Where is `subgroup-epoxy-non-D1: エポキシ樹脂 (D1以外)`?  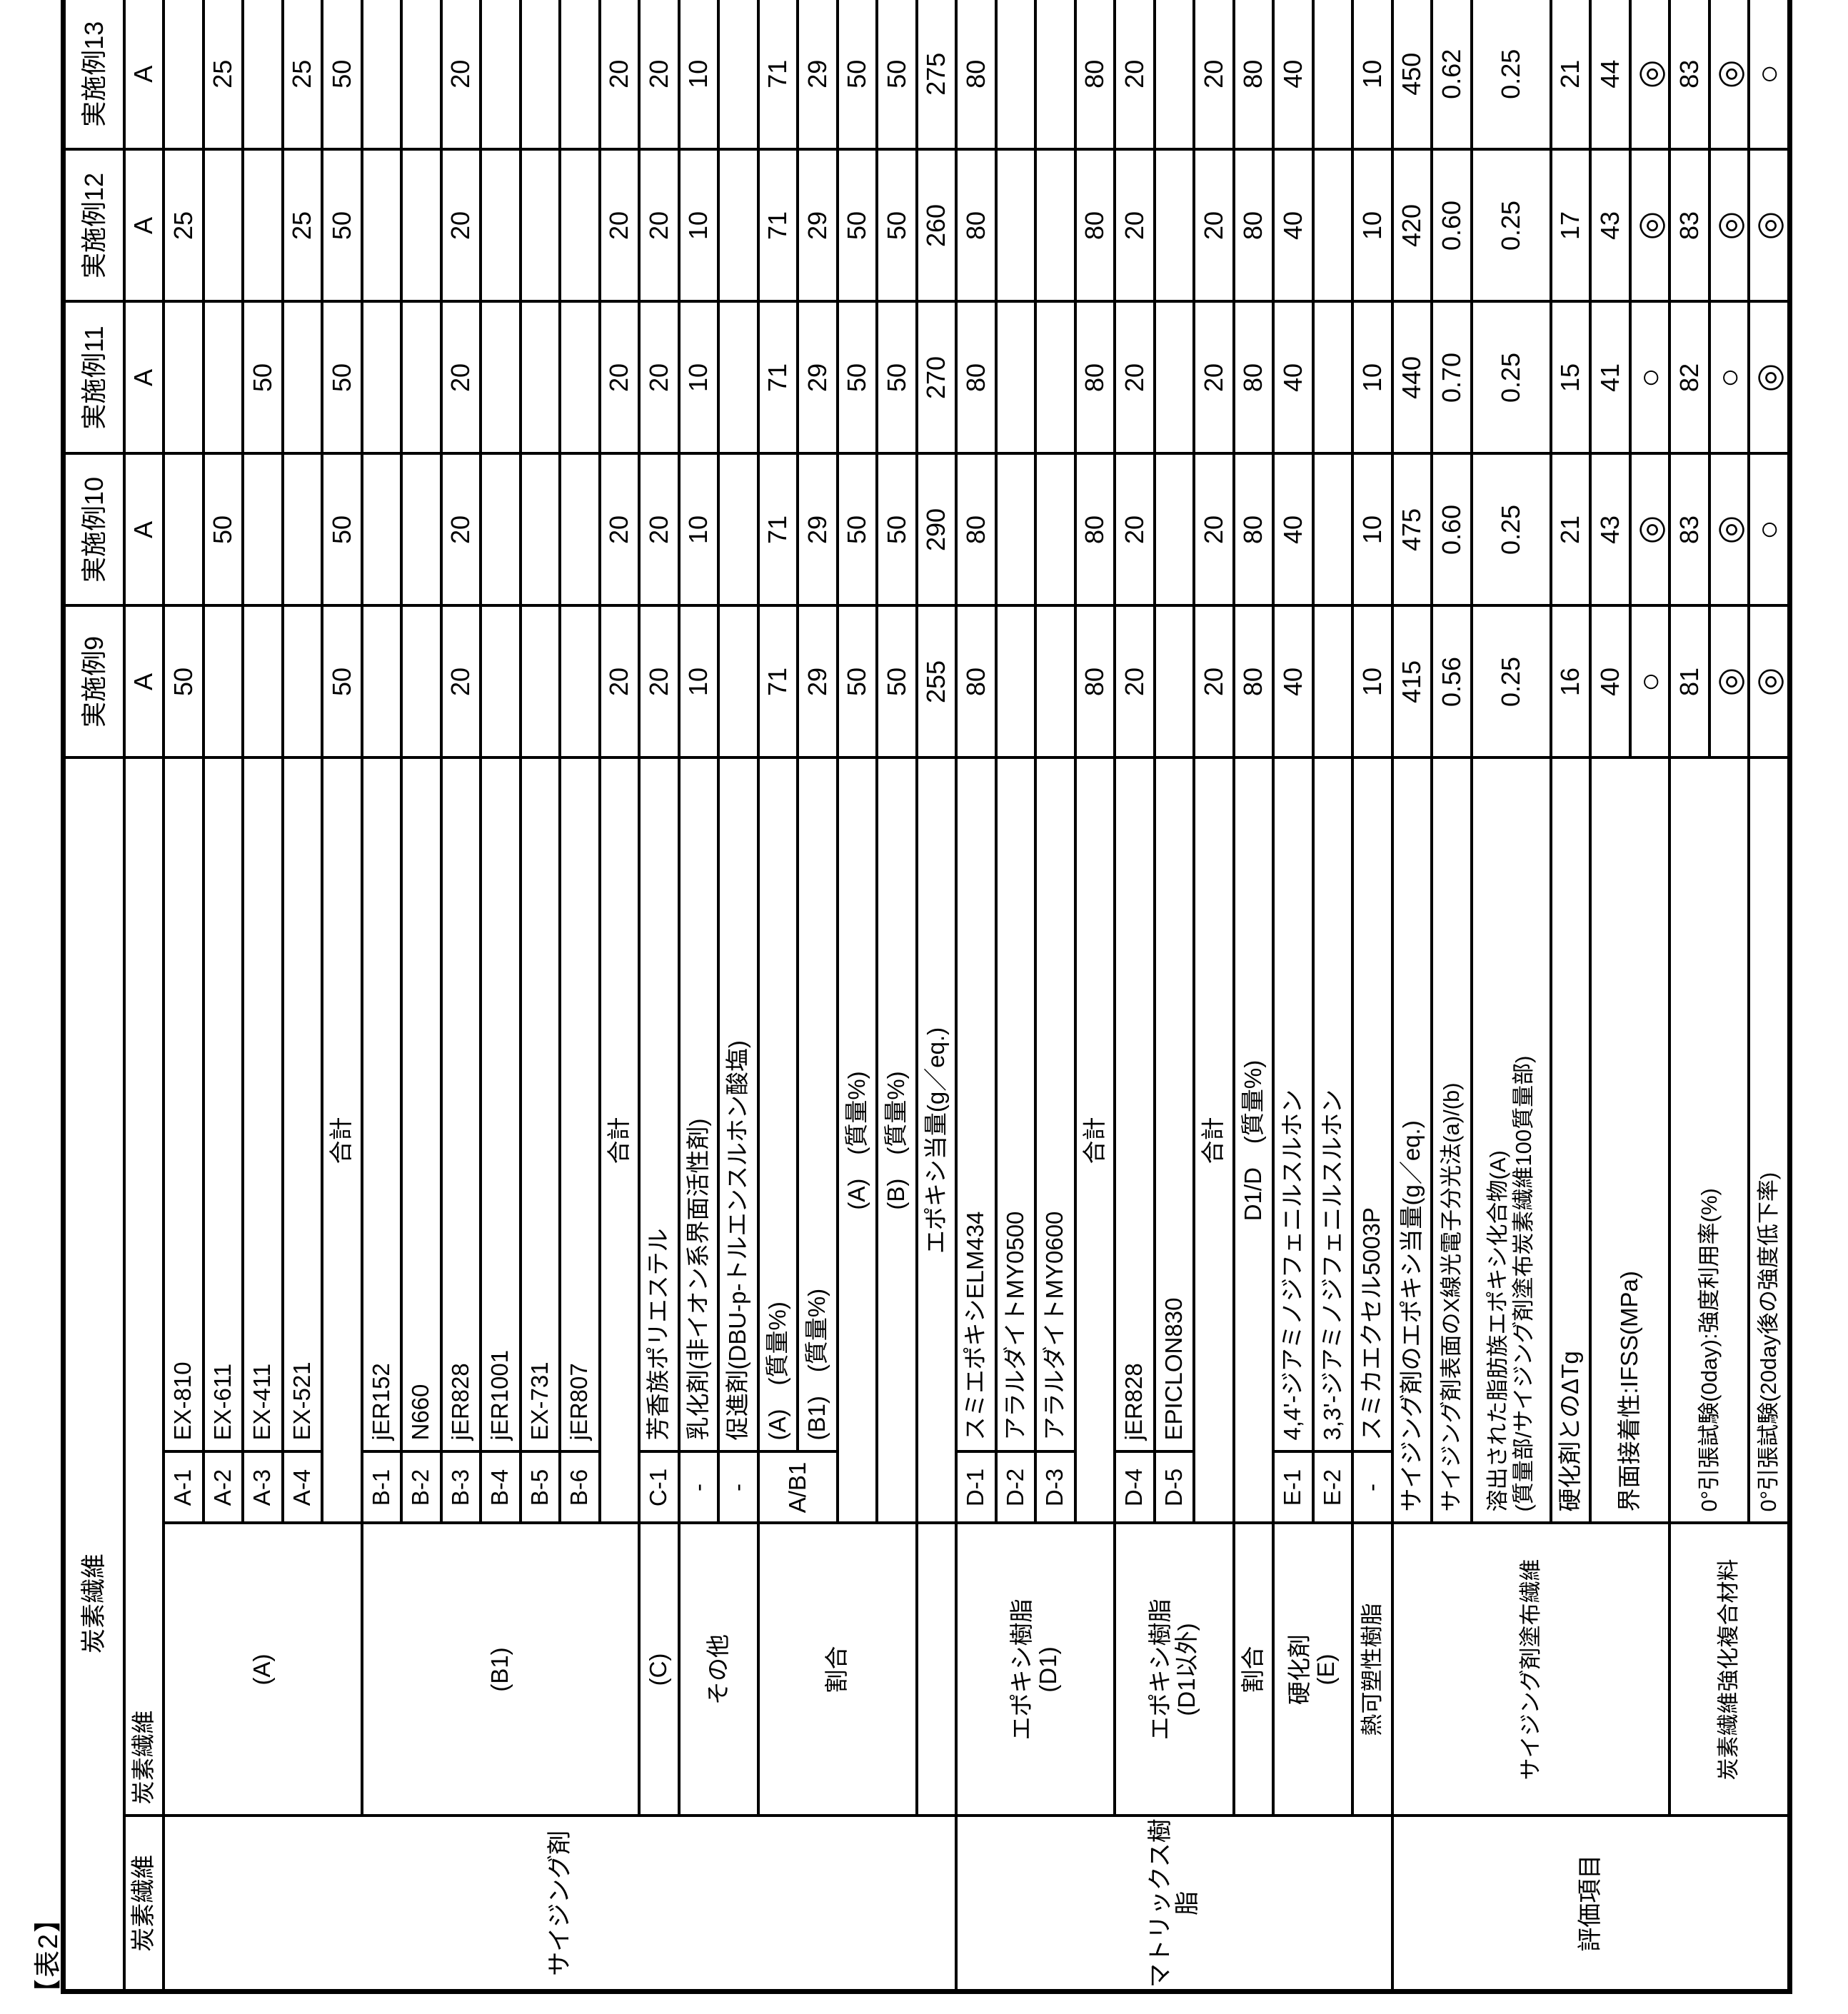
subgroup-epoxy-non-D1: エポキシ樹脂 (D1以外) is located at coordinates (1174, 1669).